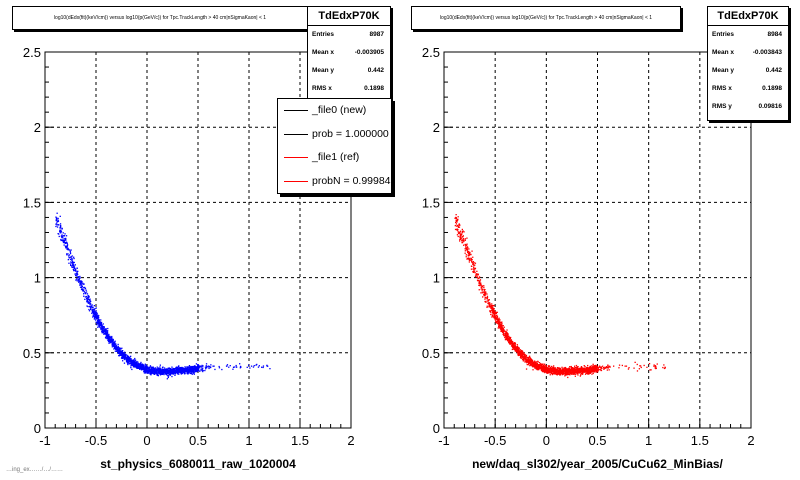 Image resolution: width=800 pixels, height=480 pixels. I want to click on x-tick-label: 1.5, so click(300, 440).